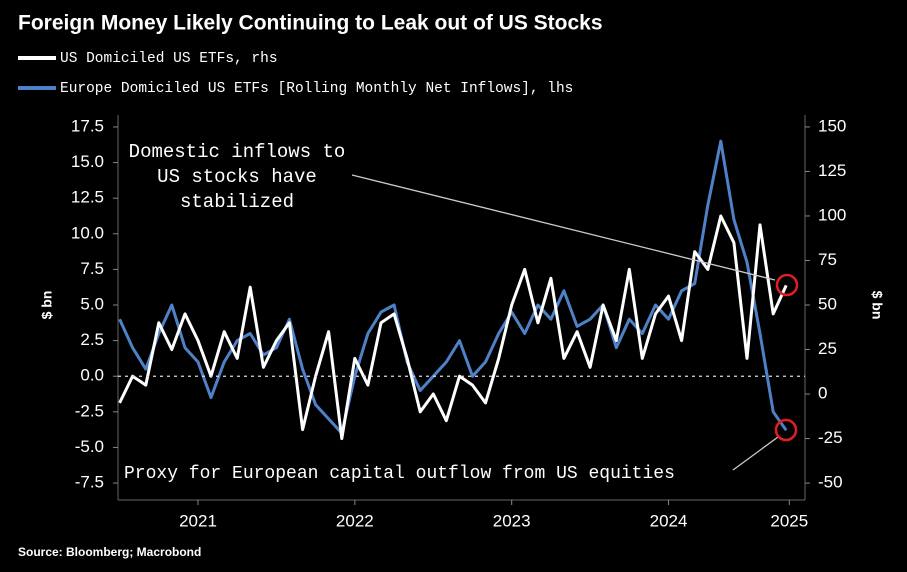 This screenshot has width=907, height=572. I want to click on y-tick-label: 15.0, so click(87, 161).